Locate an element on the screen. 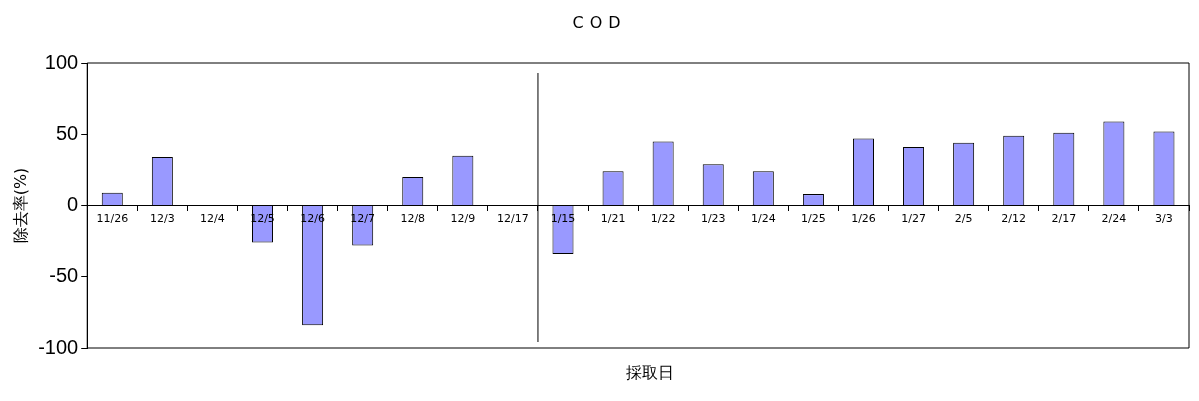 This screenshot has width=1199, height=401. x-tick-label: 1/26 is located at coordinates (863, 218).